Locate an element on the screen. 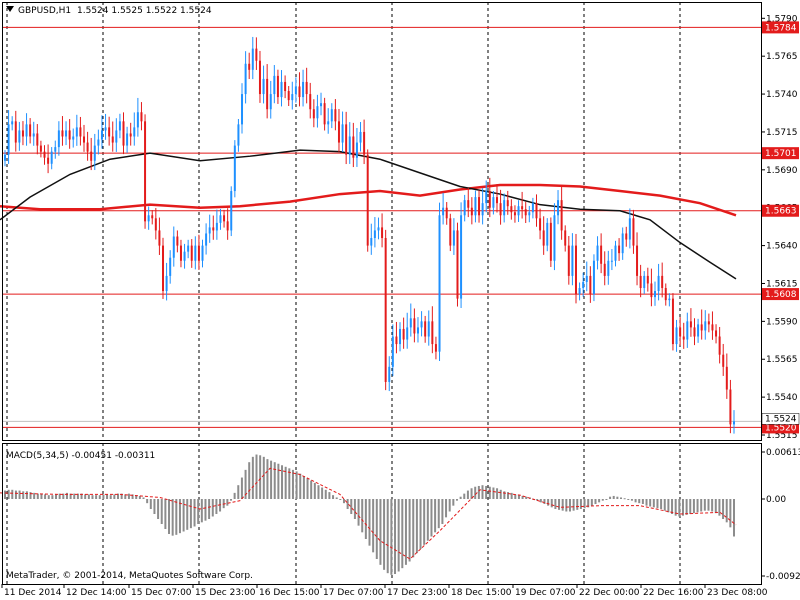 The image size is (800, 600). time-tick-label: 12 Dec 14:00 is located at coordinates (96, 593).